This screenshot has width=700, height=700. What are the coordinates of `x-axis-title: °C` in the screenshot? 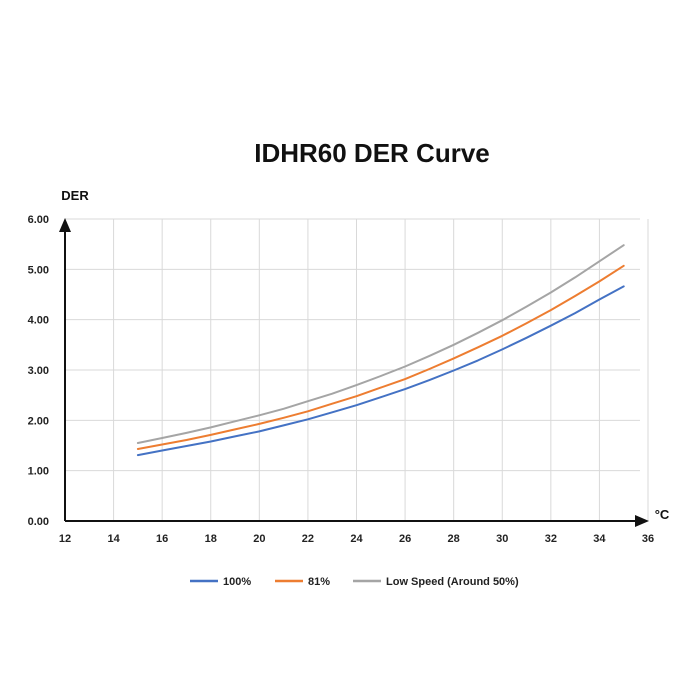 It's located at (662, 514).